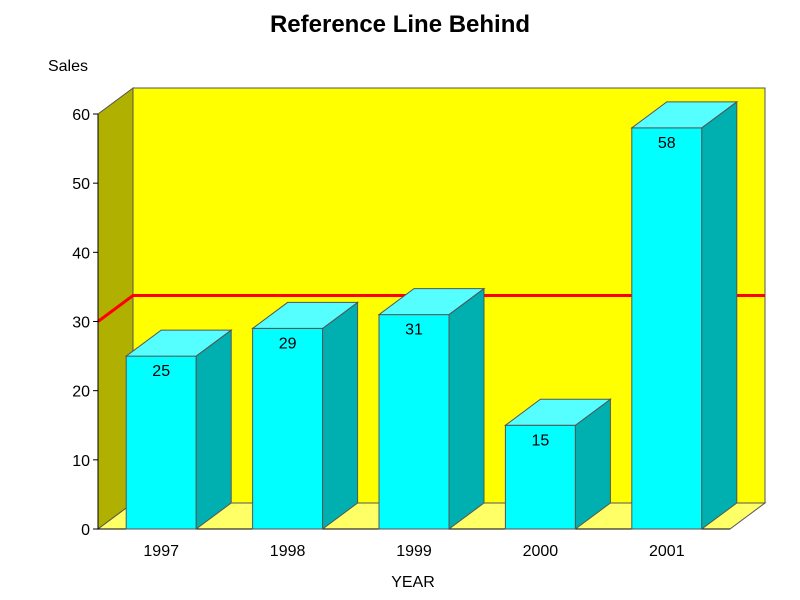 The height and width of the screenshot is (600, 800). Describe the element at coordinates (667, 551) in the screenshot. I see `x-tick-label: 2001` at that location.